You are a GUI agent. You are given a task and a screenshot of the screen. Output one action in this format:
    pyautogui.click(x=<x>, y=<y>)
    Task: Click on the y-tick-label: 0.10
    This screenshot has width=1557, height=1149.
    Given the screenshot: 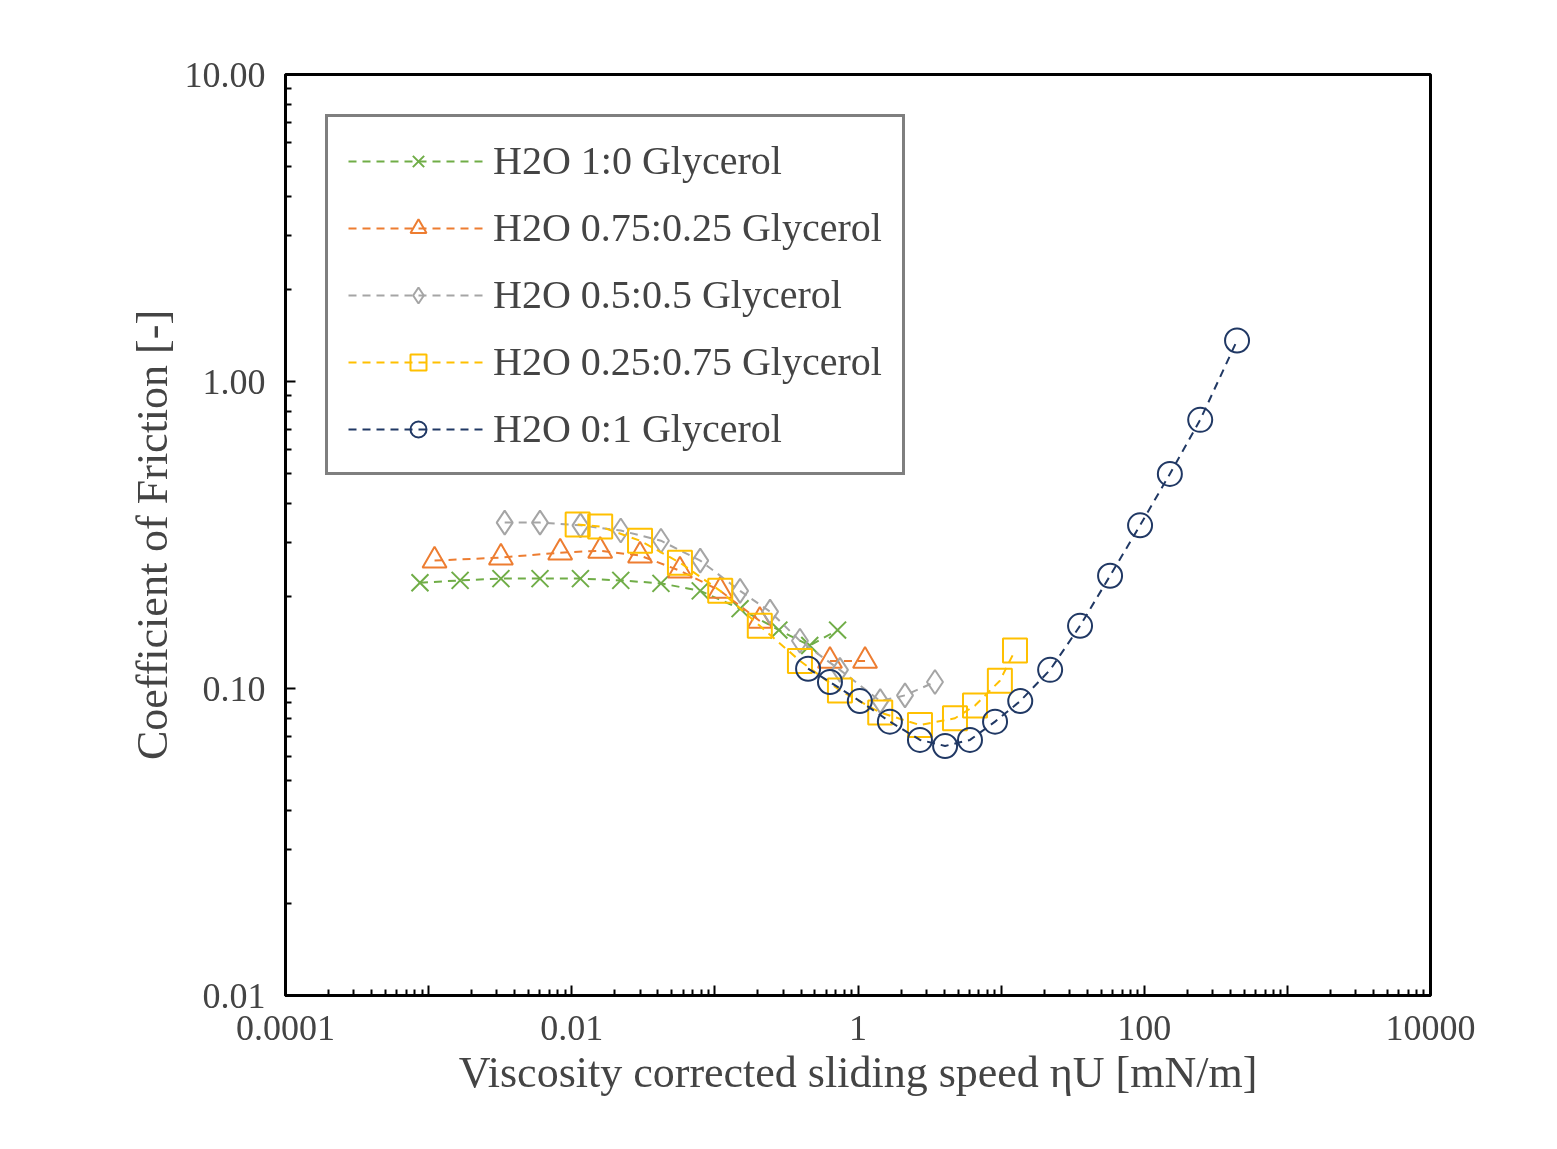 What is the action you would take?
    pyautogui.click(x=234, y=688)
    